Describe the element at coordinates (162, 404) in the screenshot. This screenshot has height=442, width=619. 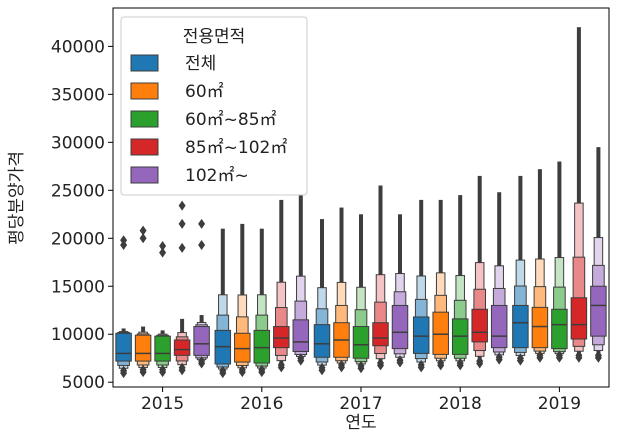
I see `x-tick-label: 2015` at that location.